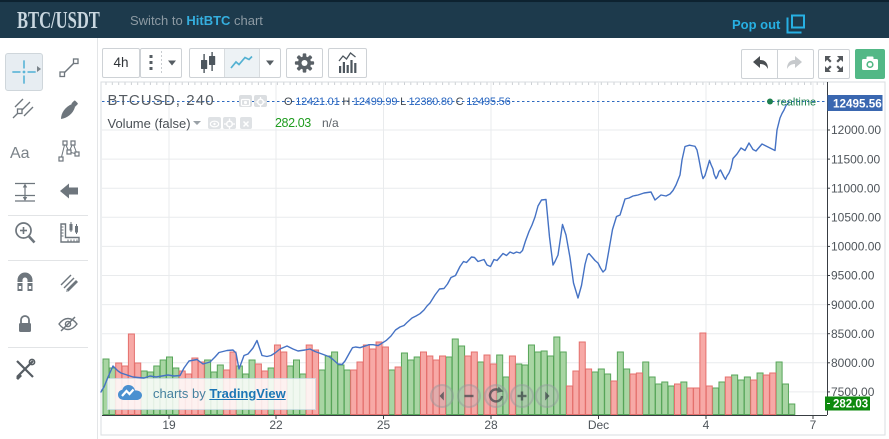  Describe the element at coordinates (706, 425) in the screenshot. I see `svg-text: 4` at that location.